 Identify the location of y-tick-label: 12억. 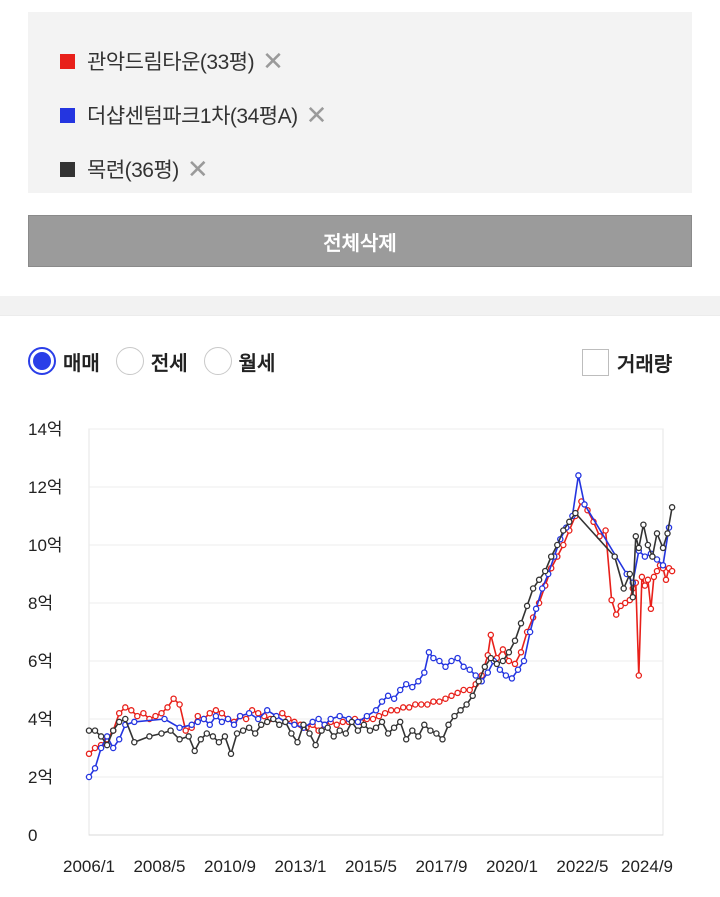
(45, 487).